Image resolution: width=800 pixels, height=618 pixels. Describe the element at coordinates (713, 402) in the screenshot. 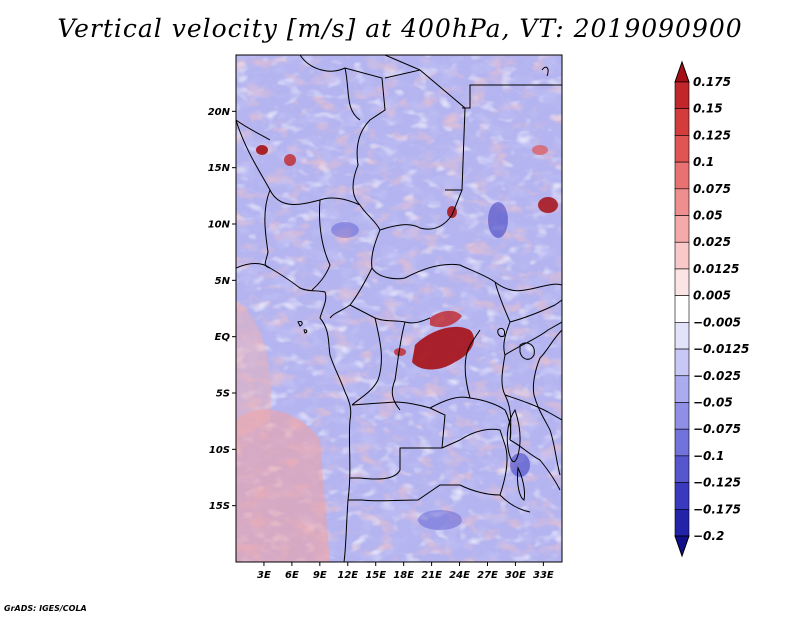

I see `colorbar-label: −0.05` at that location.